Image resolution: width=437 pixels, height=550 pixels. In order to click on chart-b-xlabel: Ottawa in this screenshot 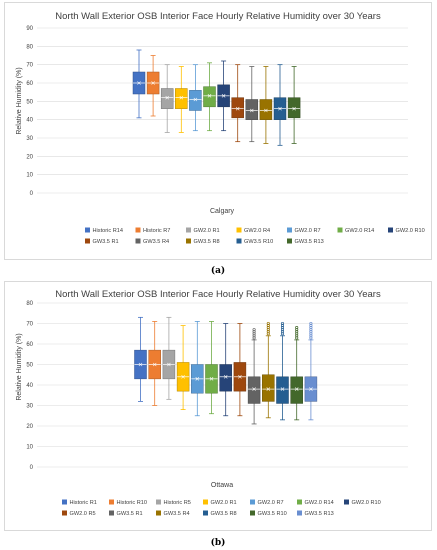, I will do `click(222, 485)`.